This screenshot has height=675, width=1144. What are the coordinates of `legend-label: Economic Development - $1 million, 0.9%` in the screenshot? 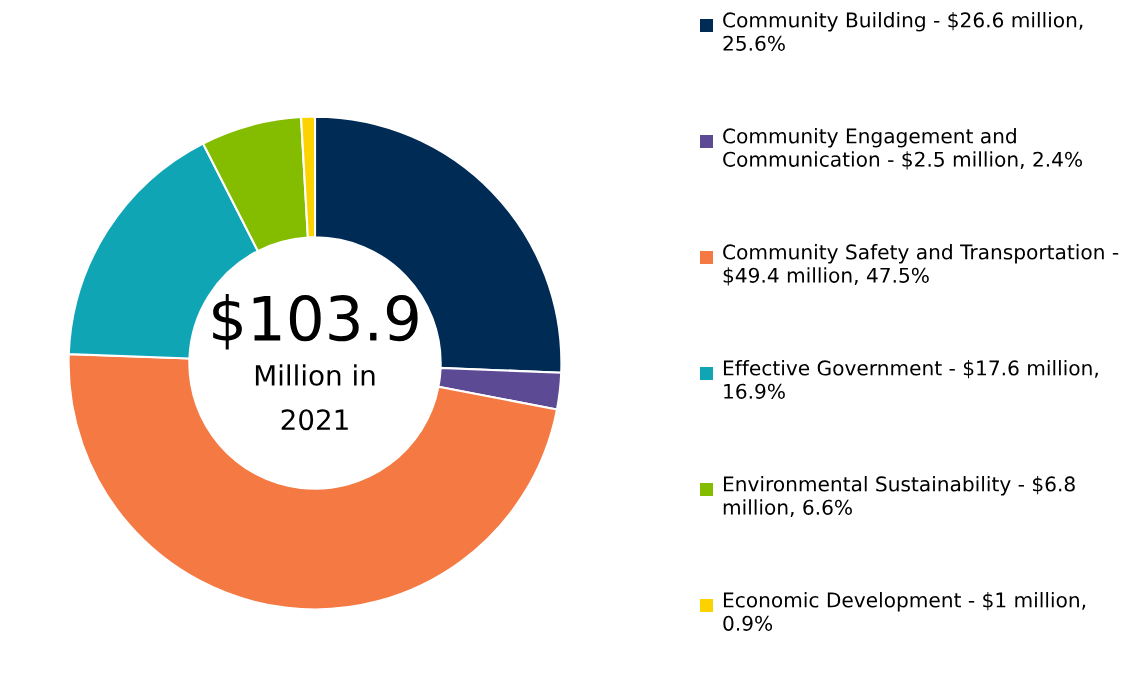 It's located at (904, 611).